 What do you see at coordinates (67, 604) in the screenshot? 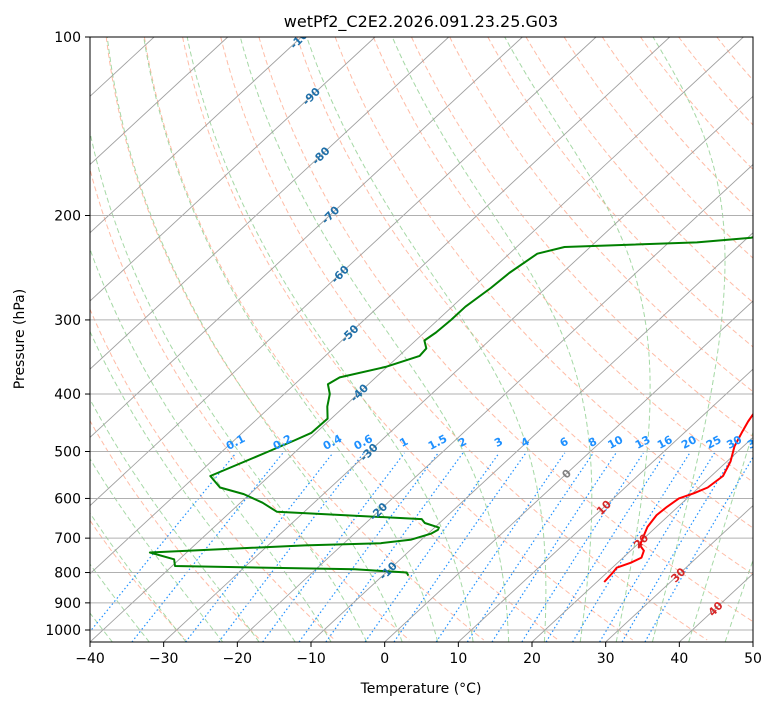
I see `y-tick-label: 900` at bounding box center [67, 604].